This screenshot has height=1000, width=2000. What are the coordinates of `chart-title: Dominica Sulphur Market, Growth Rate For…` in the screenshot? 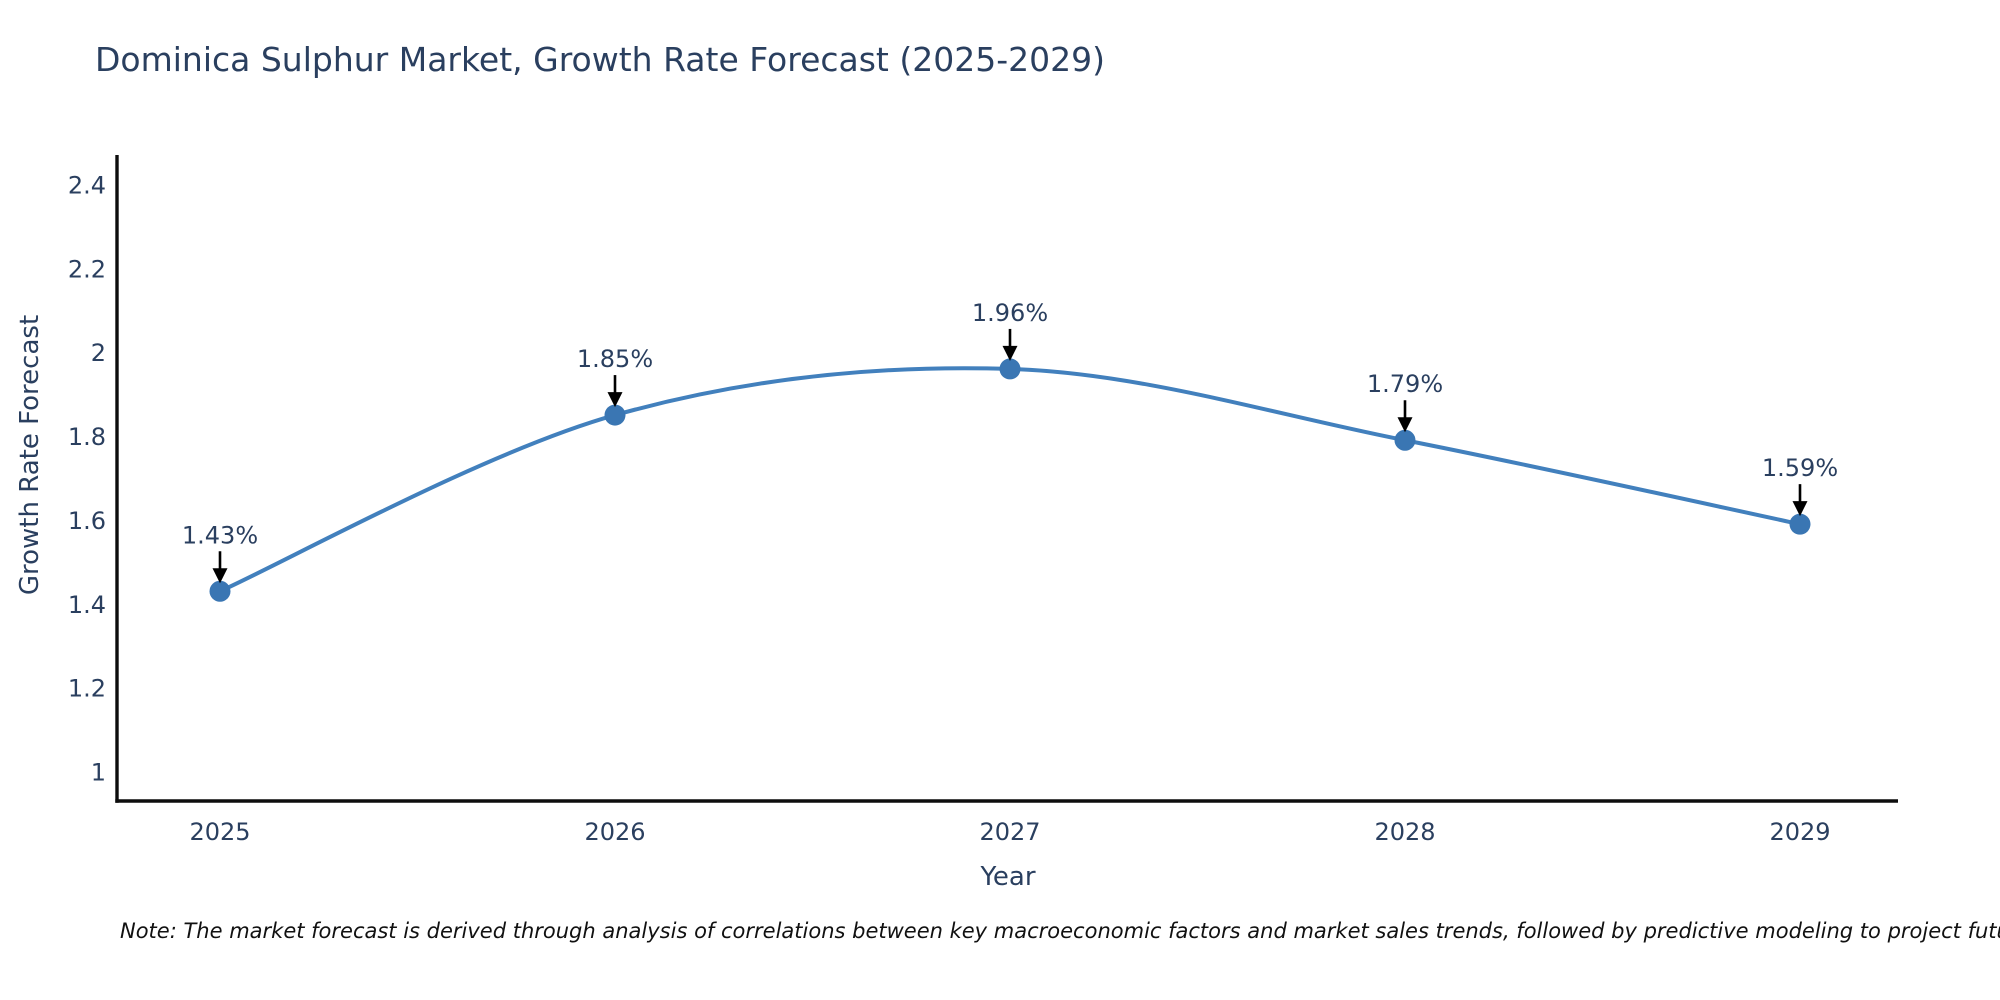 It's located at (600, 59).